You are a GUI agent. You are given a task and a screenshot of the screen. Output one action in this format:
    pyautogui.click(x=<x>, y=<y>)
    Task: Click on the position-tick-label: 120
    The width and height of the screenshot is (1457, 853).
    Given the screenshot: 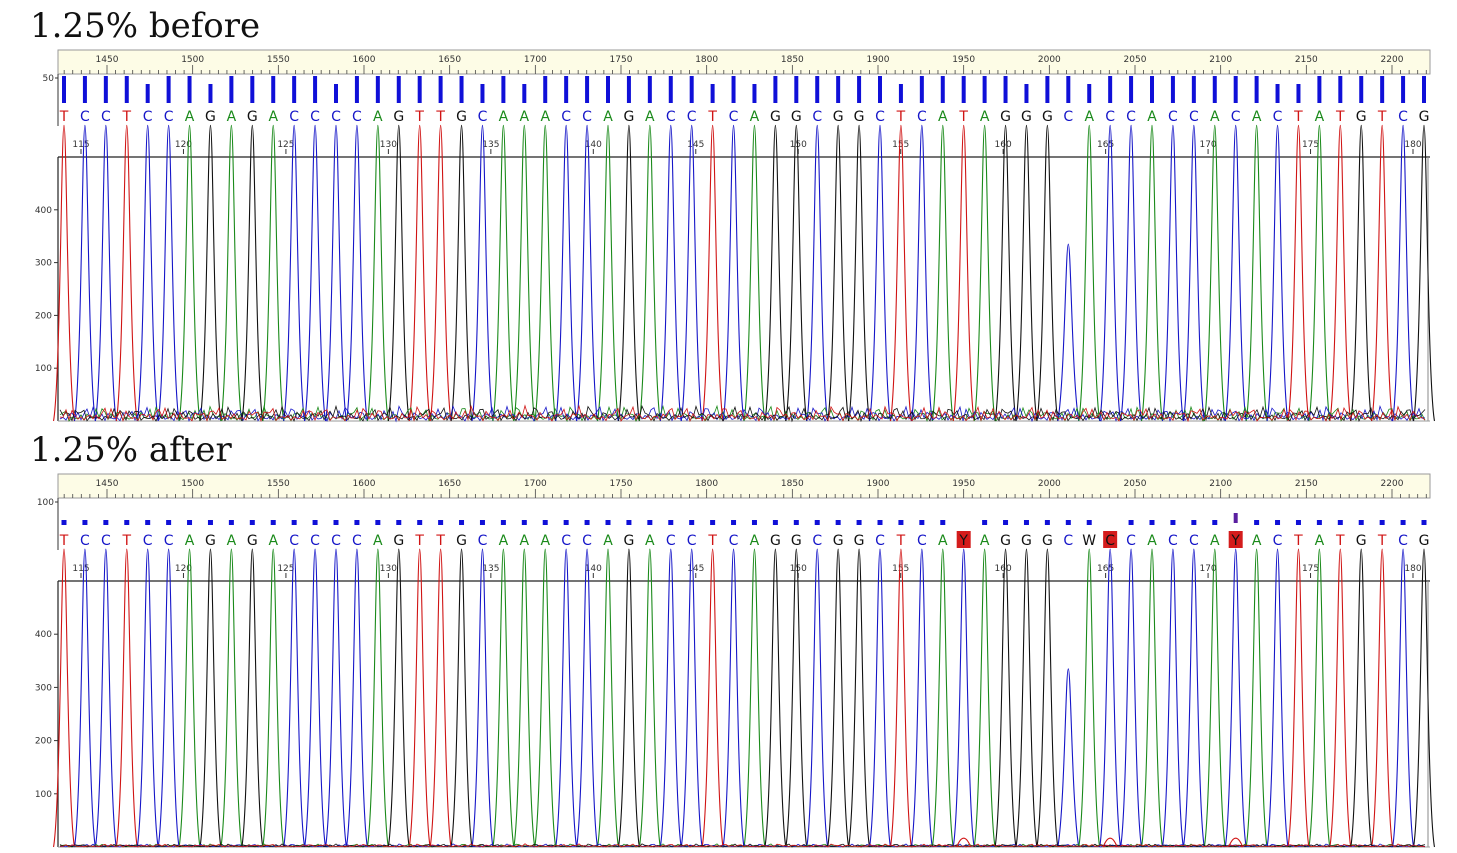 What is the action you would take?
    pyautogui.click(x=183, y=569)
    